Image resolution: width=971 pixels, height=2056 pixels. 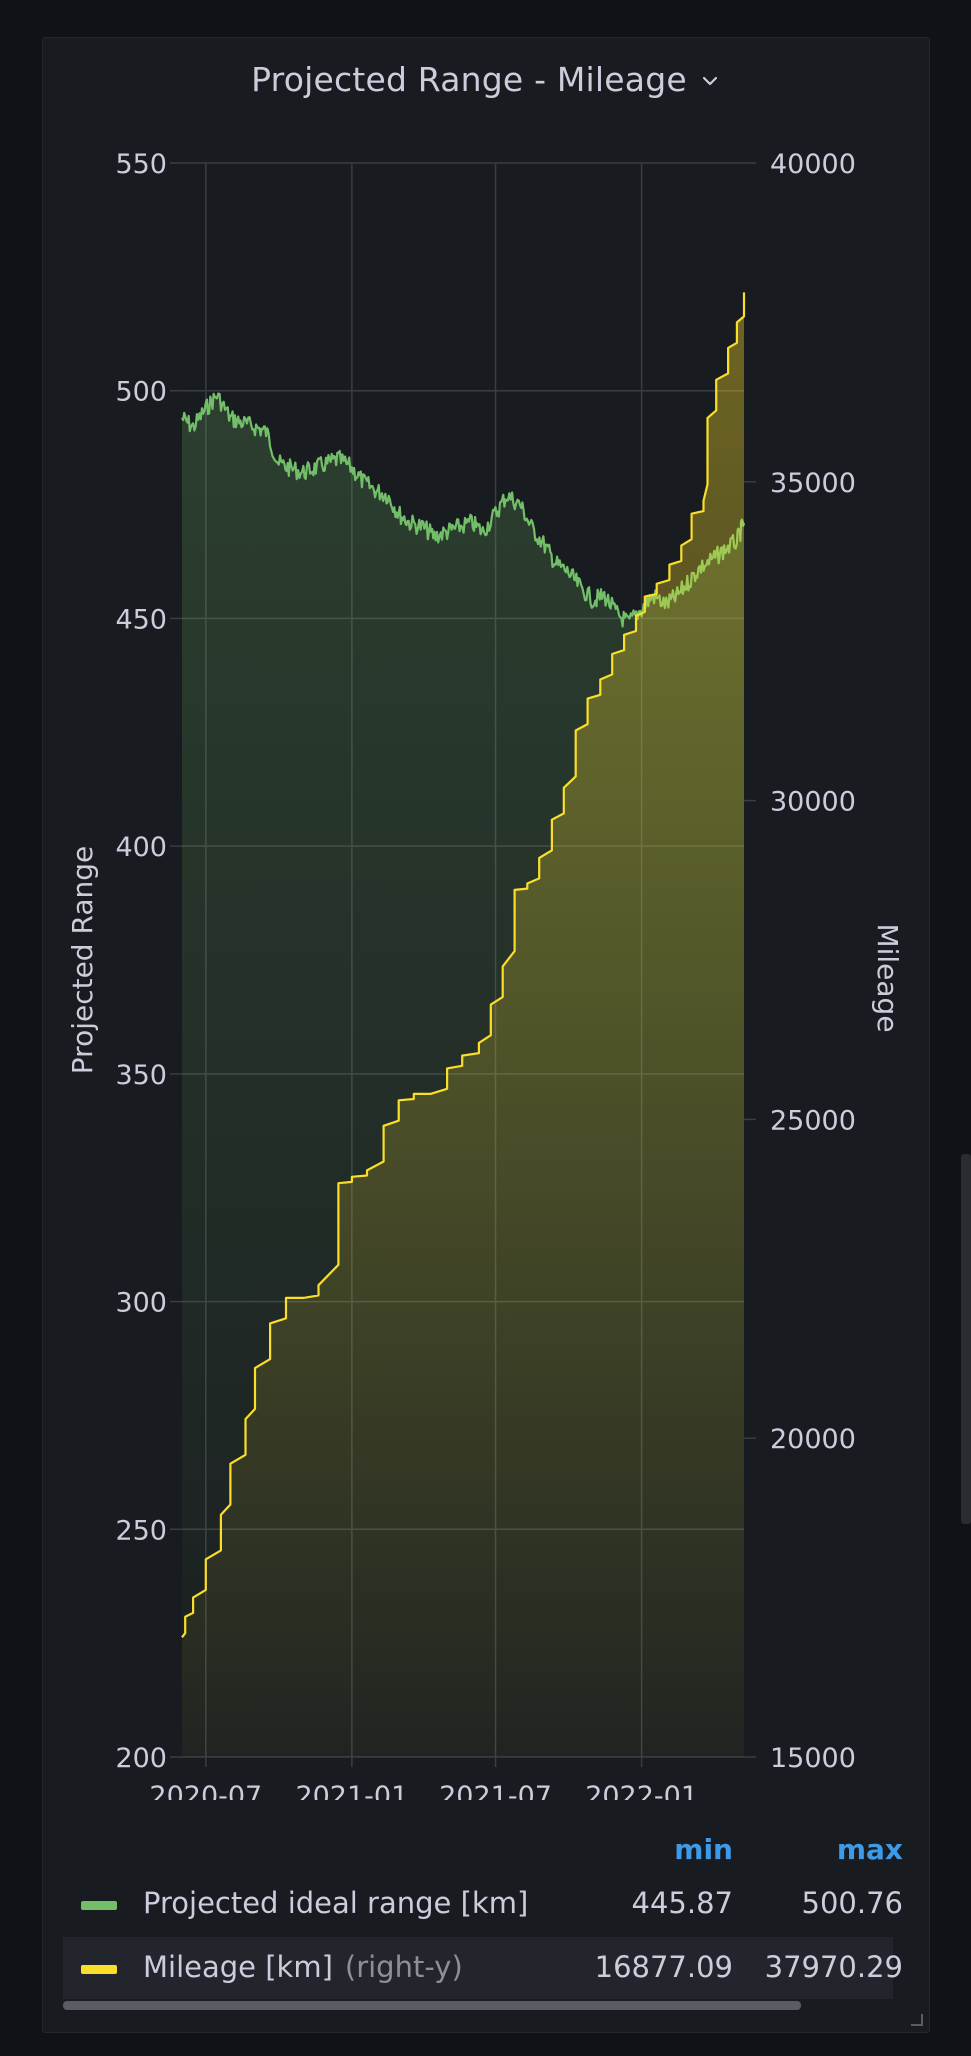 I want to click on legend-value-min: 16877.09, so click(x=663, y=1967).